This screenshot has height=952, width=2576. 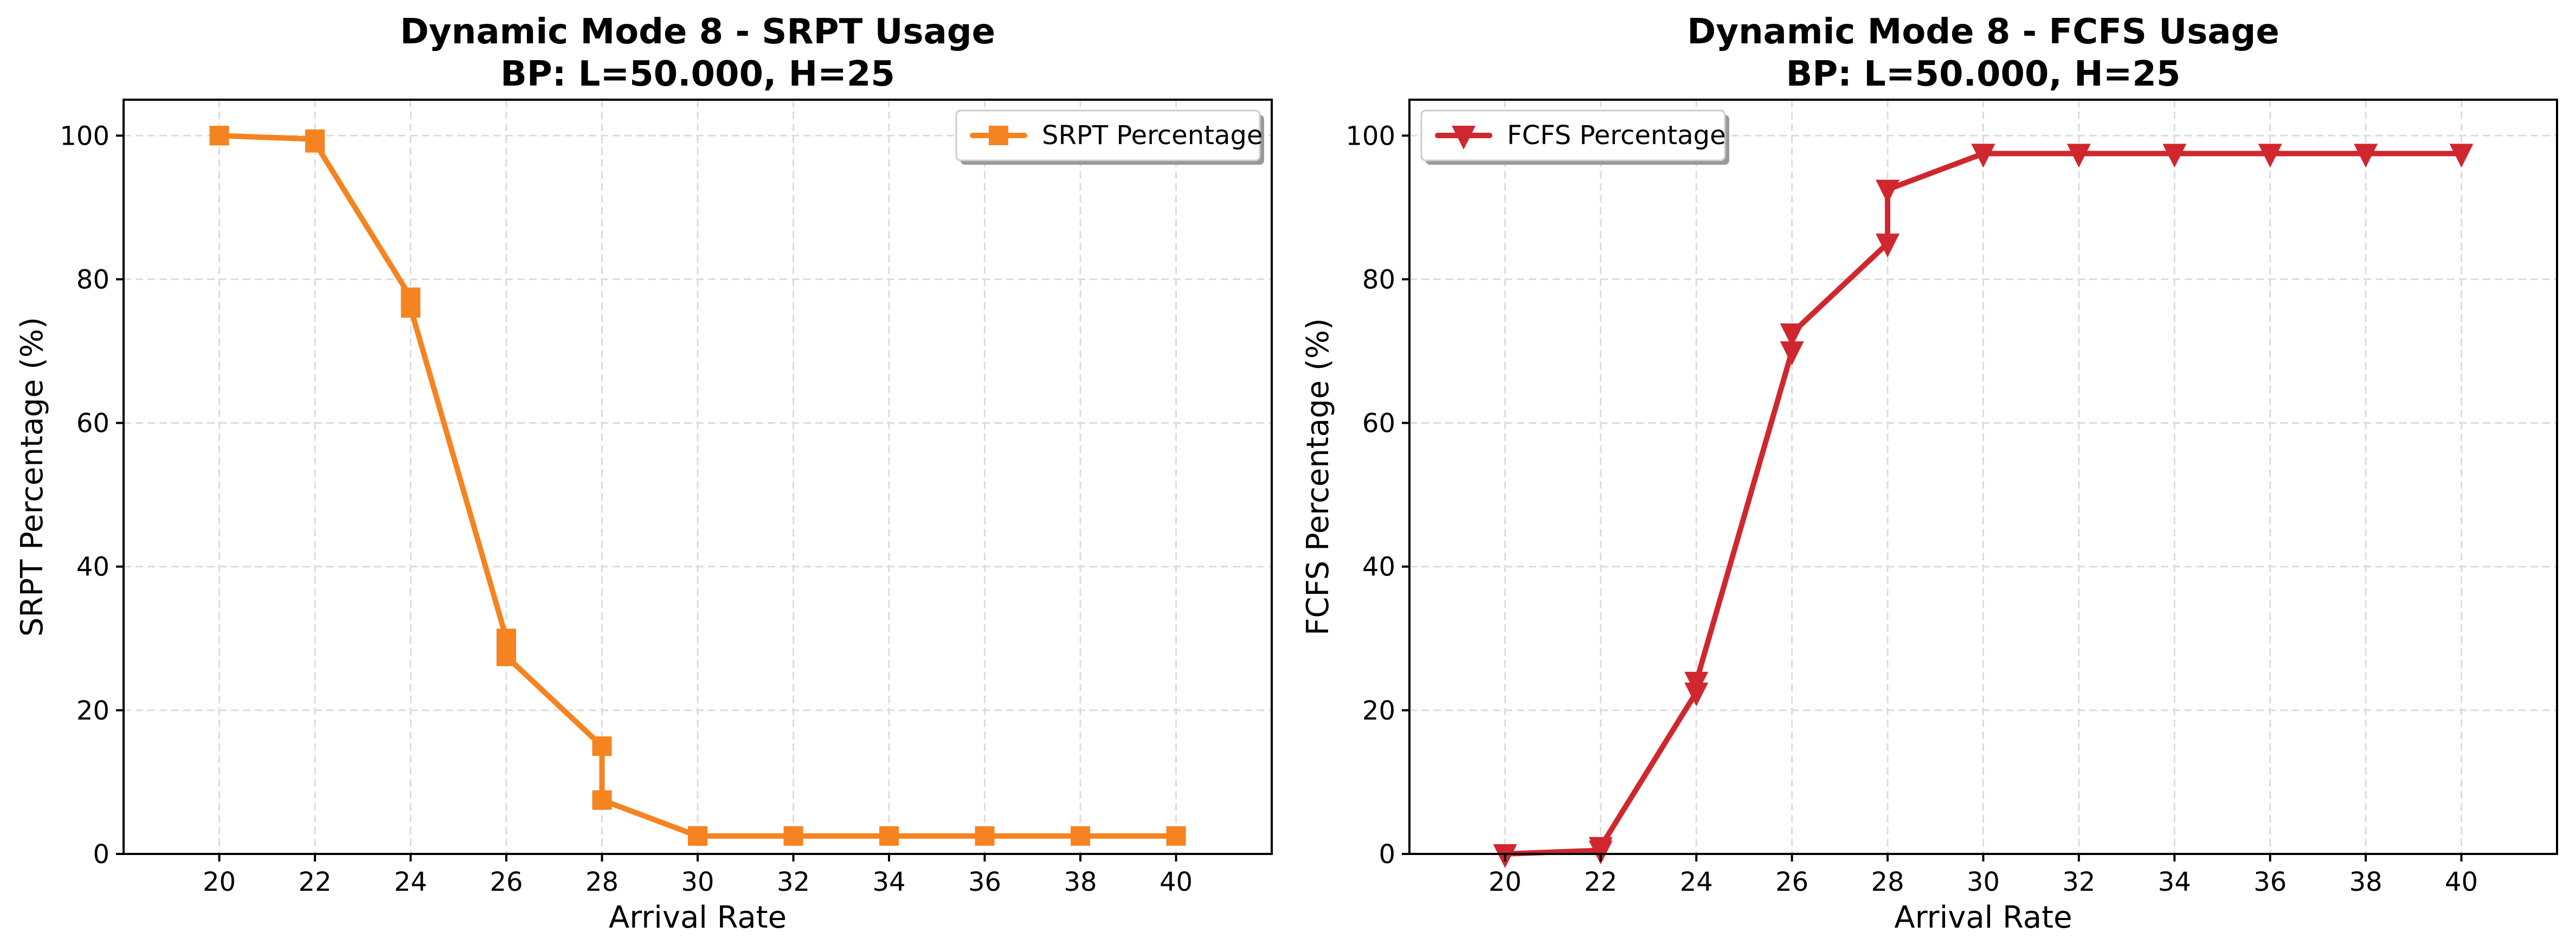 I want to click on legend-label: SRPT Percentage, so click(x=1152, y=135).